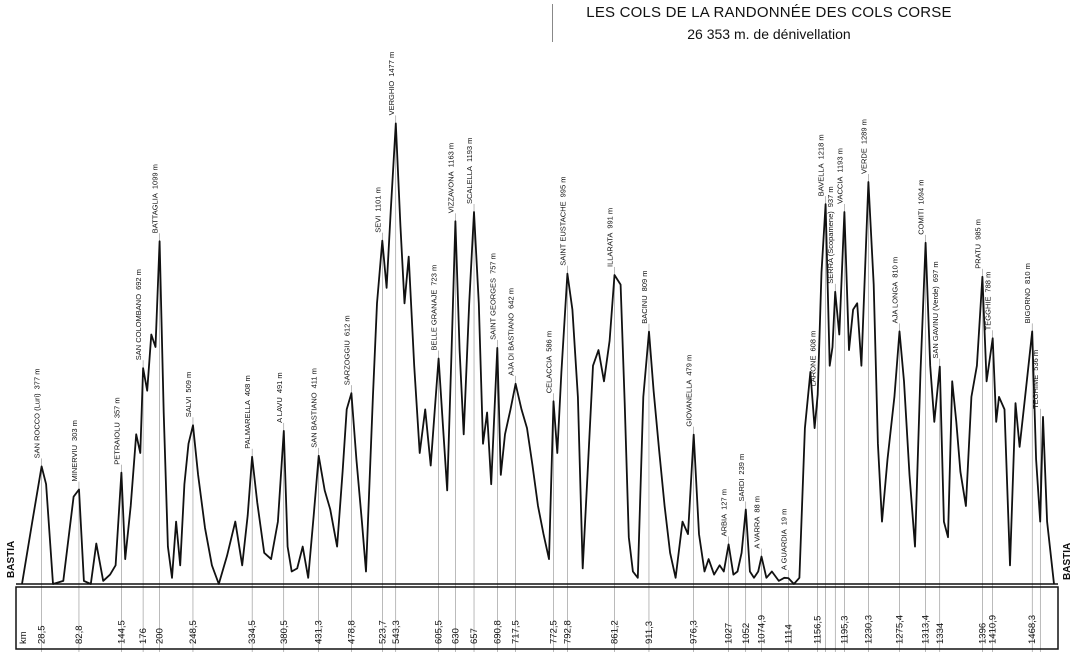 This screenshot has width=1076, height=658. I want to click on chart-title: LES COLS DE LA RANDONNÉE DES COLS CORSE, so click(769, 12).